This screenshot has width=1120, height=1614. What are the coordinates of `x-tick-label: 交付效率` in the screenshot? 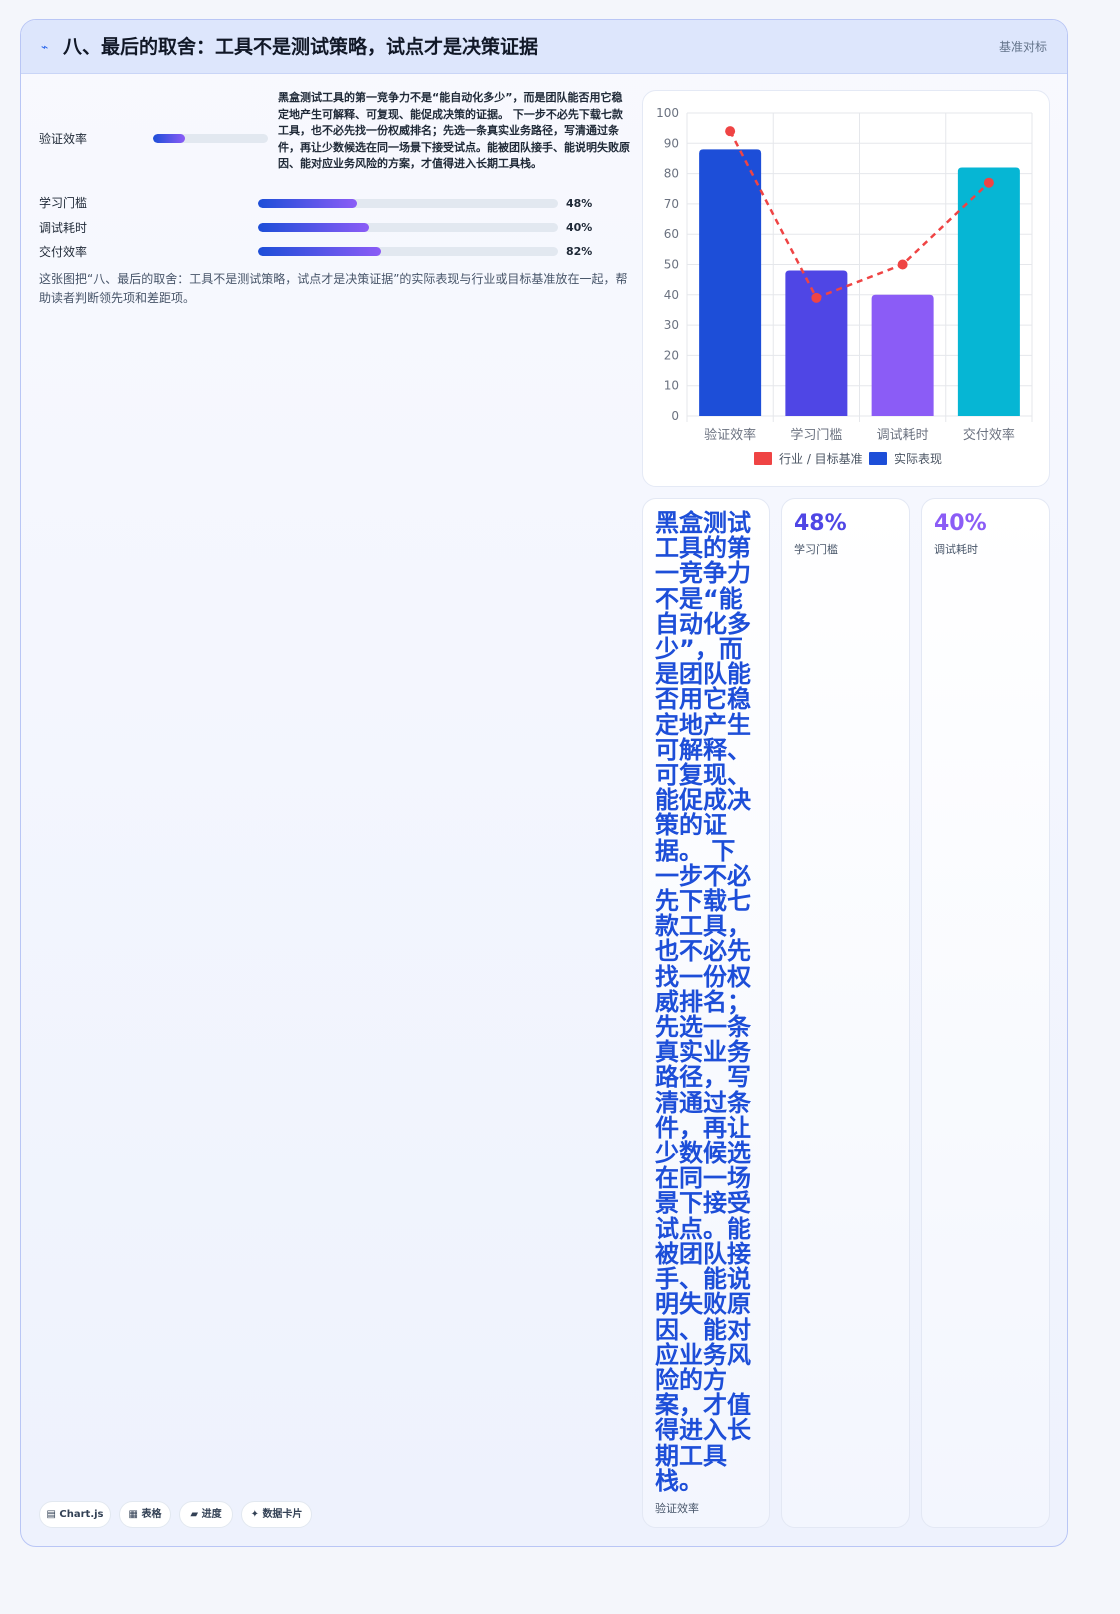 It's located at (989, 435).